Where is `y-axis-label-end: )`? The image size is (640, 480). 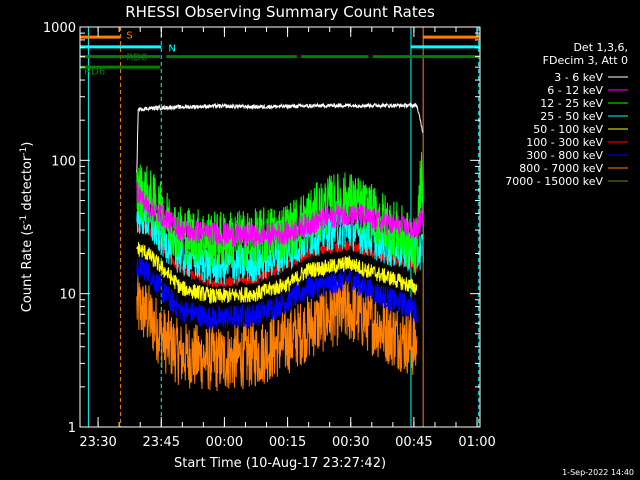
y-axis-label-end: ) is located at coordinates (27, 144).